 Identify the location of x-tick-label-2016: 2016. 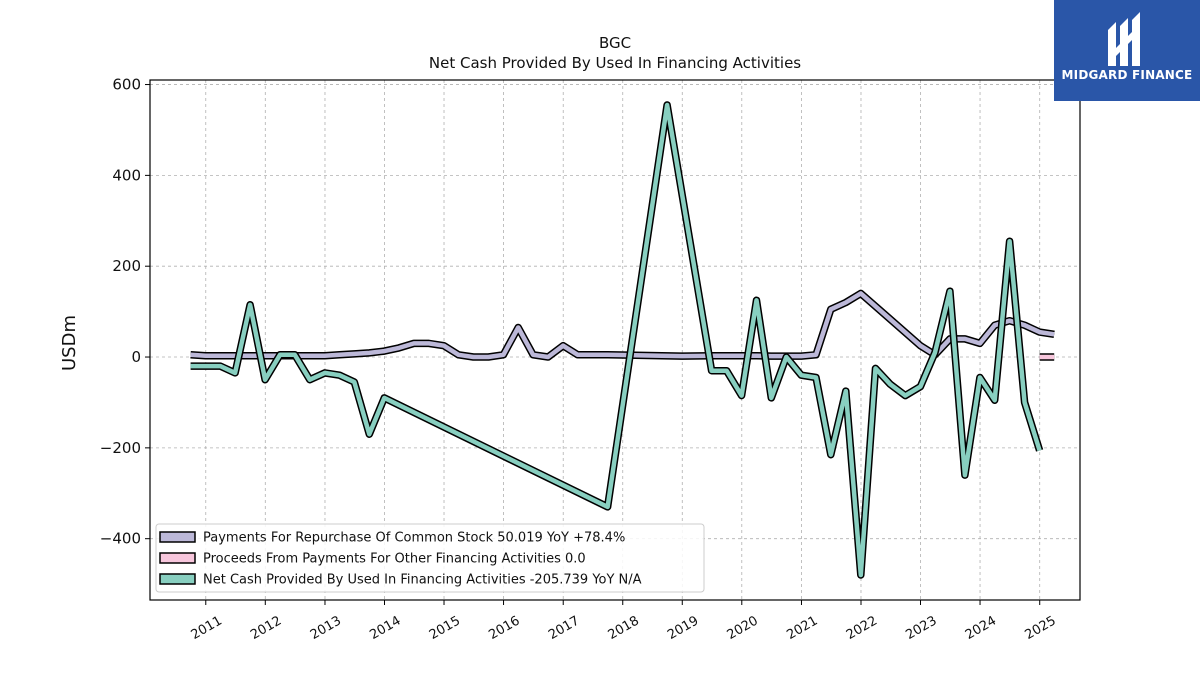
(504, 628).